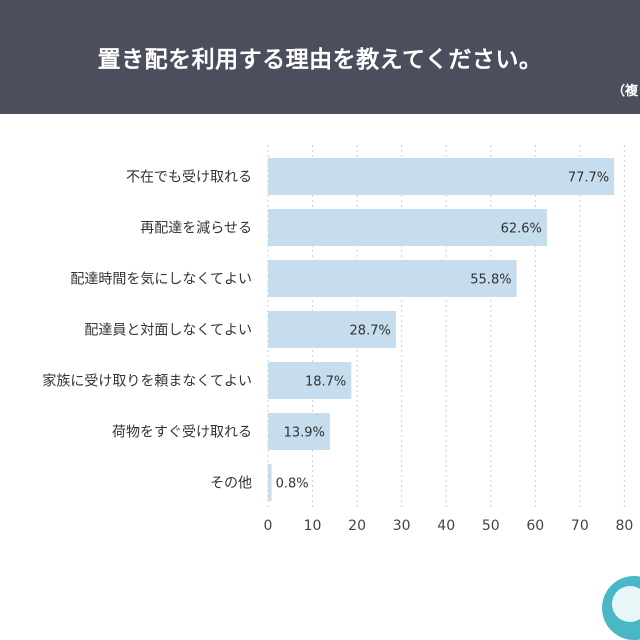 Image resolution: width=640 pixels, height=640 pixels. I want to click on x-tick-label: 20, so click(357, 526).